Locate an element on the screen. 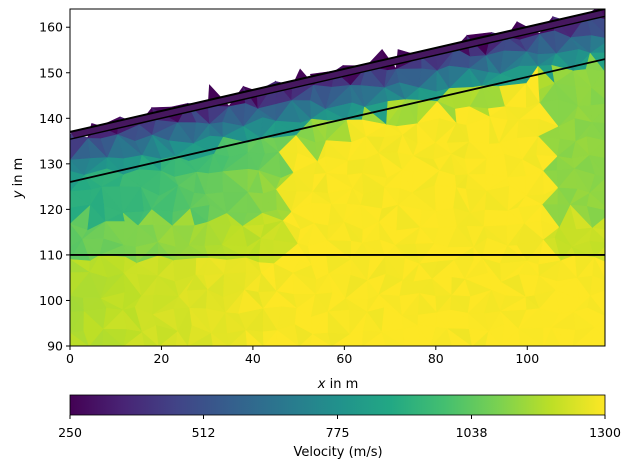 This screenshot has width=632, height=469. x-tick-label: 100 is located at coordinates (527, 358).